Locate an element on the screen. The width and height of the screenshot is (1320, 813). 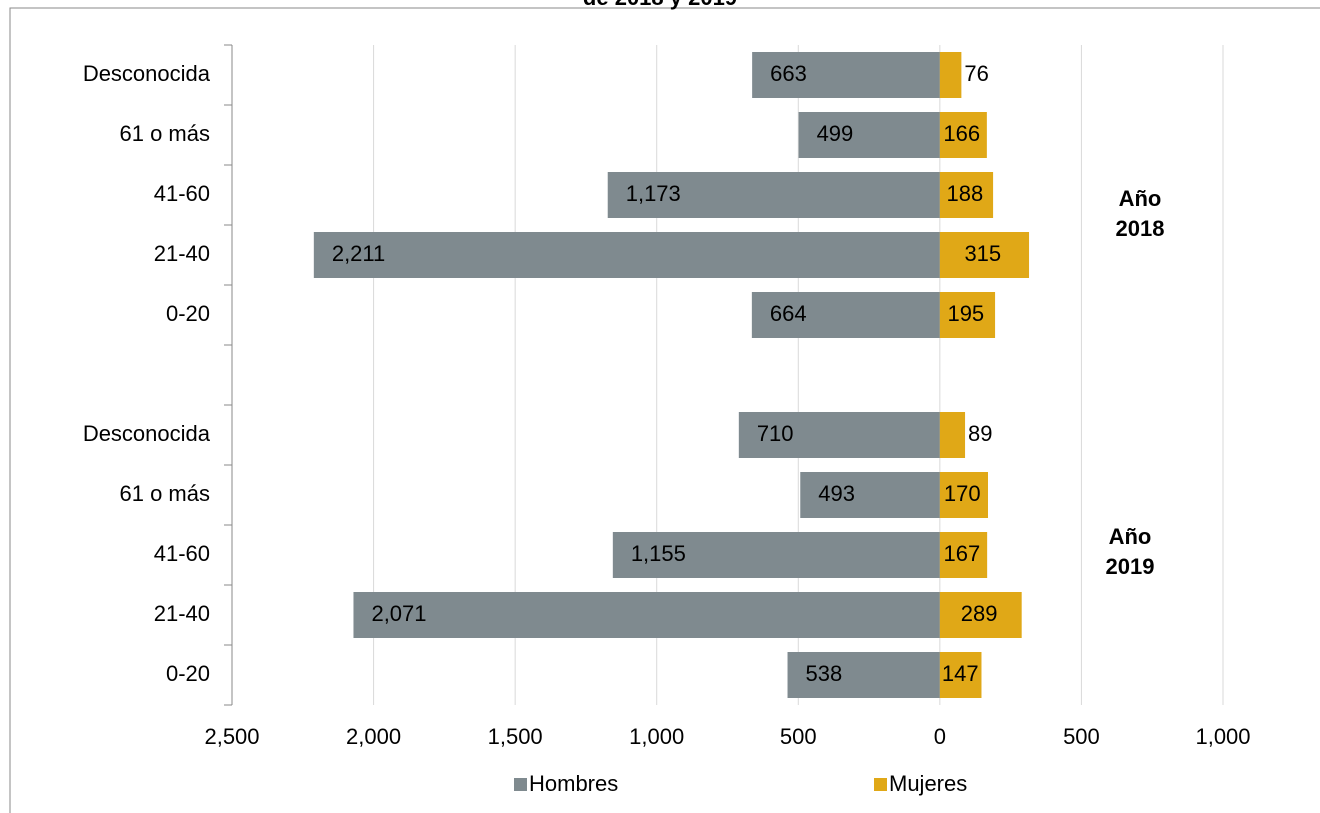
value-label: 289 is located at coordinates (979, 613).